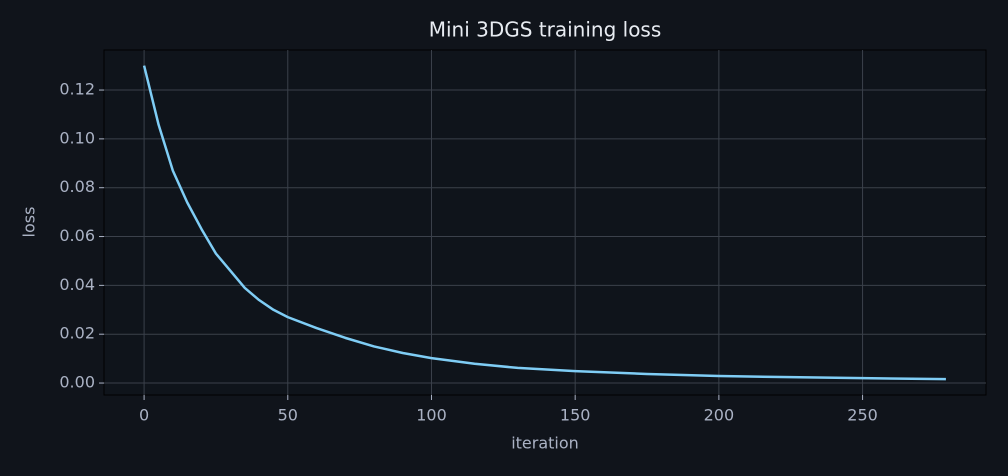 The image size is (1008, 476). Describe the element at coordinates (575, 415) in the screenshot. I see `x-tick-label: 150` at that location.